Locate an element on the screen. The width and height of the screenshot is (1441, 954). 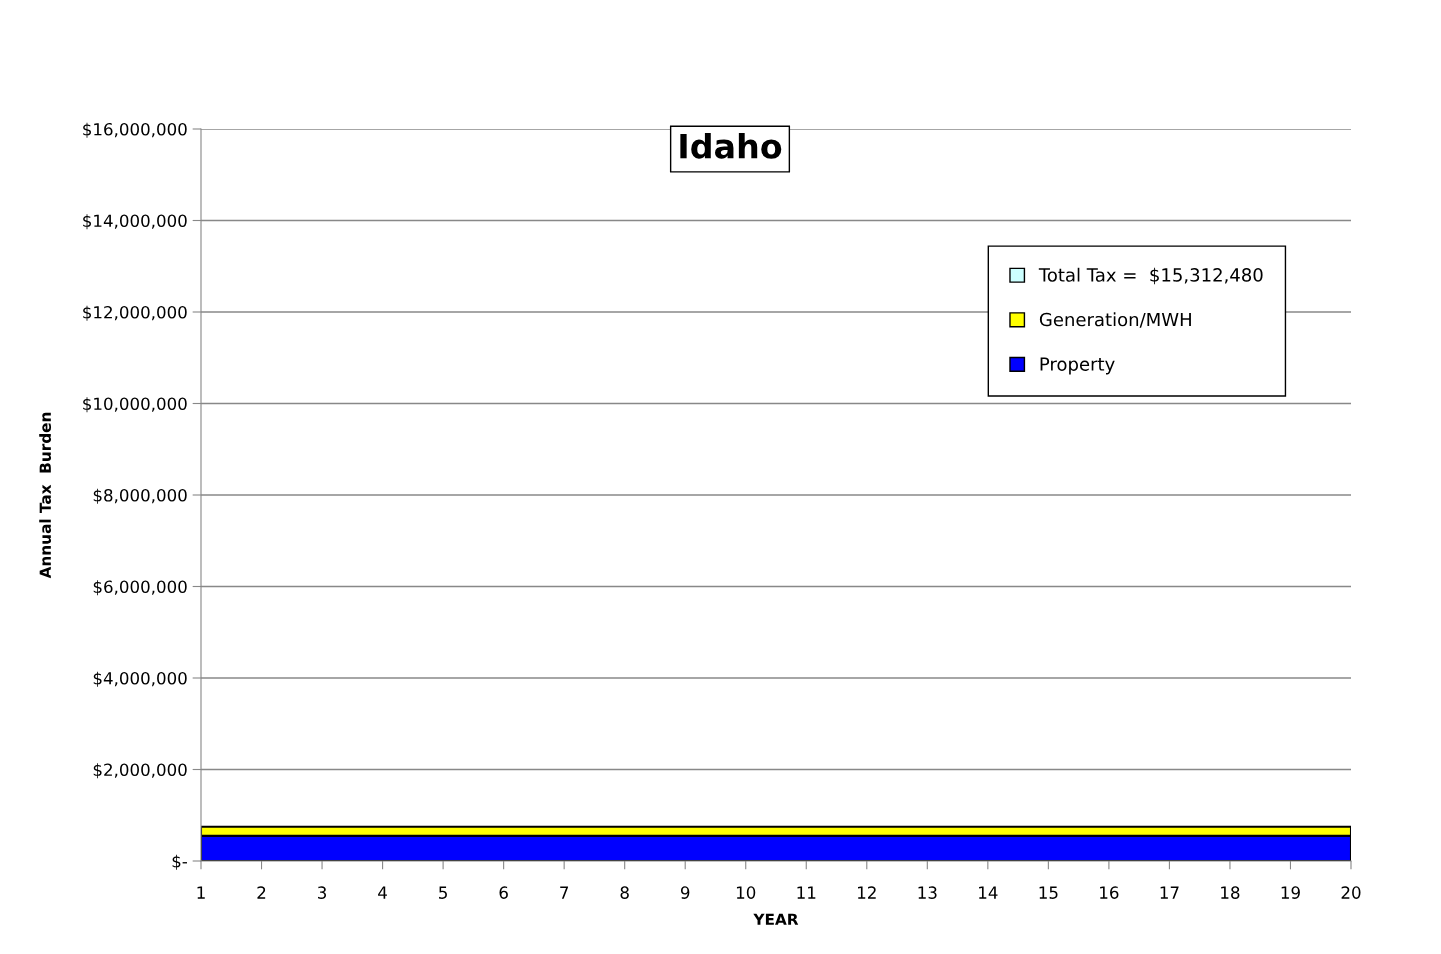
x-tick-label: 8 is located at coordinates (624, 892).